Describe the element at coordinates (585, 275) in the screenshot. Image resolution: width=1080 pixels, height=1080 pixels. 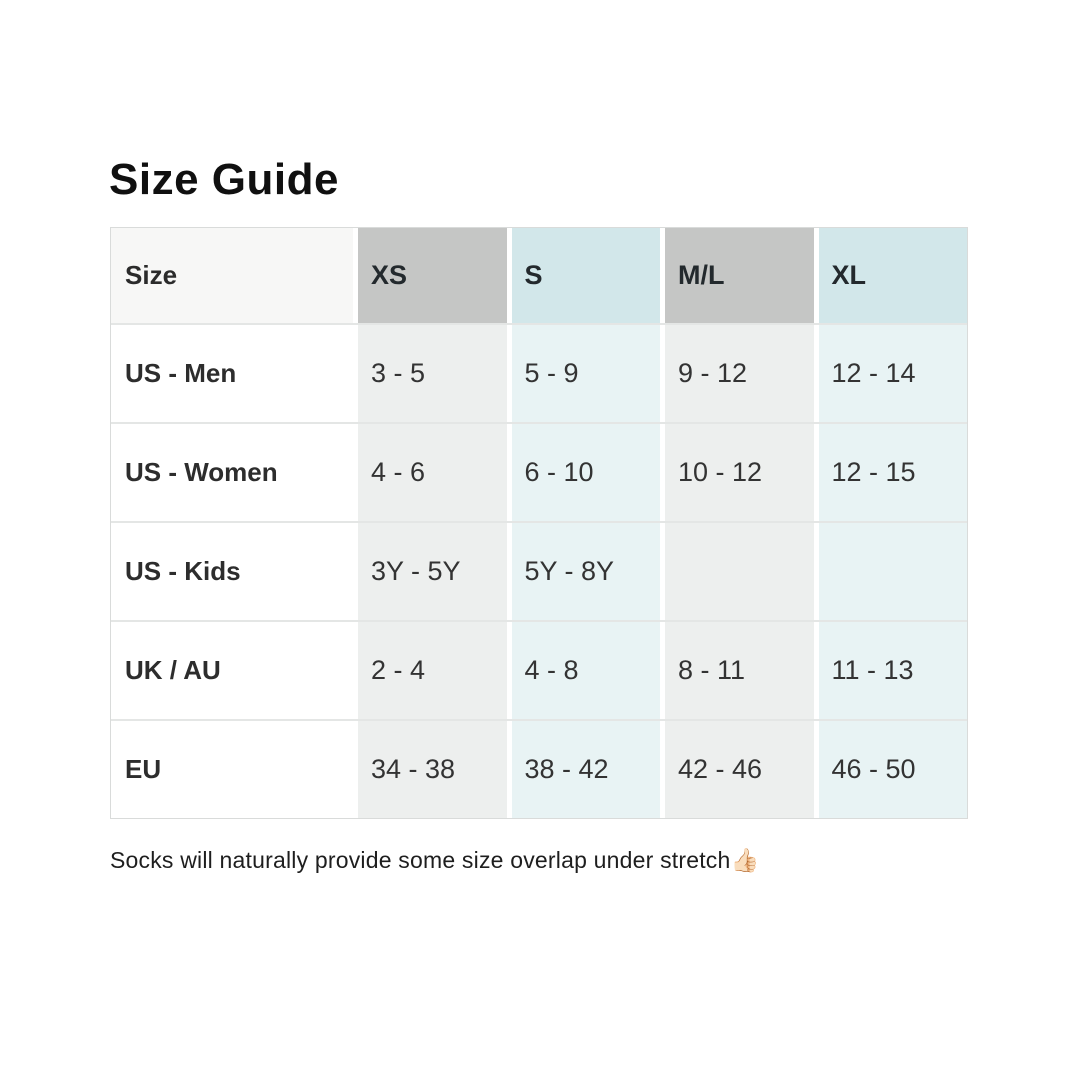
I see `header-cell-s: S` at that location.